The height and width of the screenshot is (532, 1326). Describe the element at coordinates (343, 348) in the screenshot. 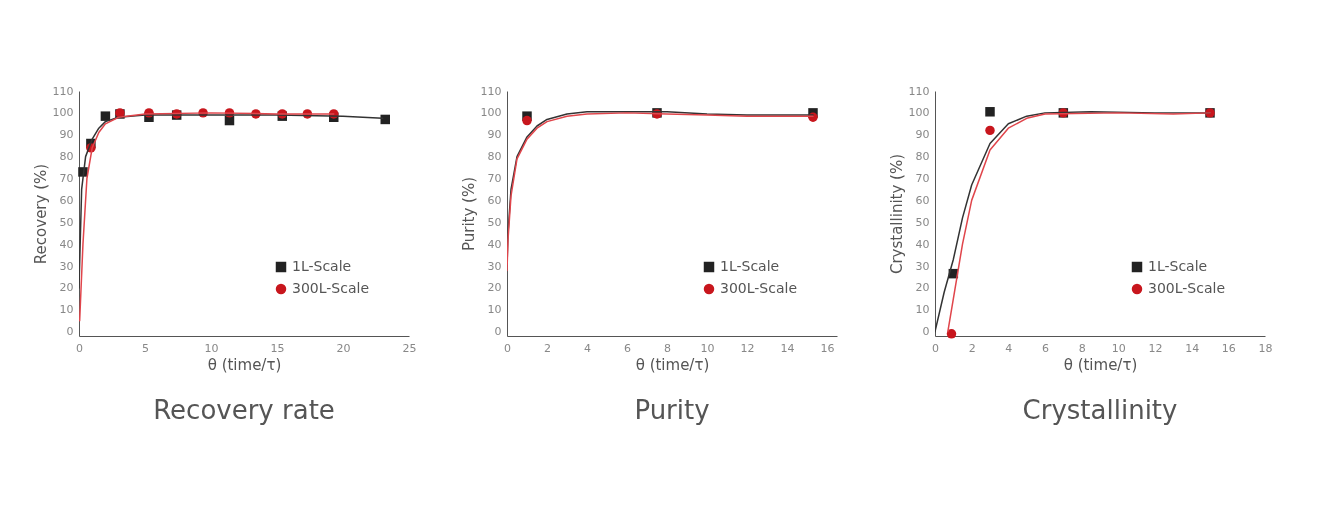

I see `x-tick-label: 20` at that location.